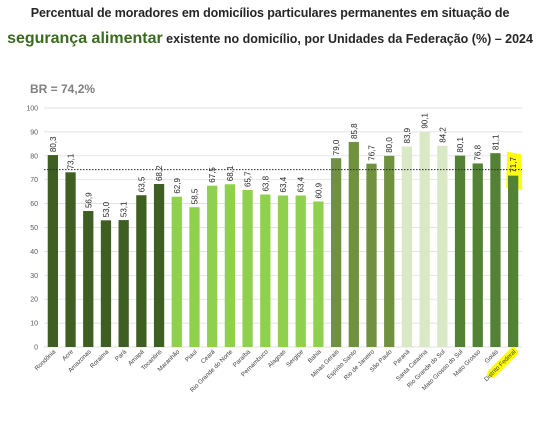  What do you see at coordinates (442, 135) in the screenshot?
I see `data-label: 84,2` at bounding box center [442, 135].